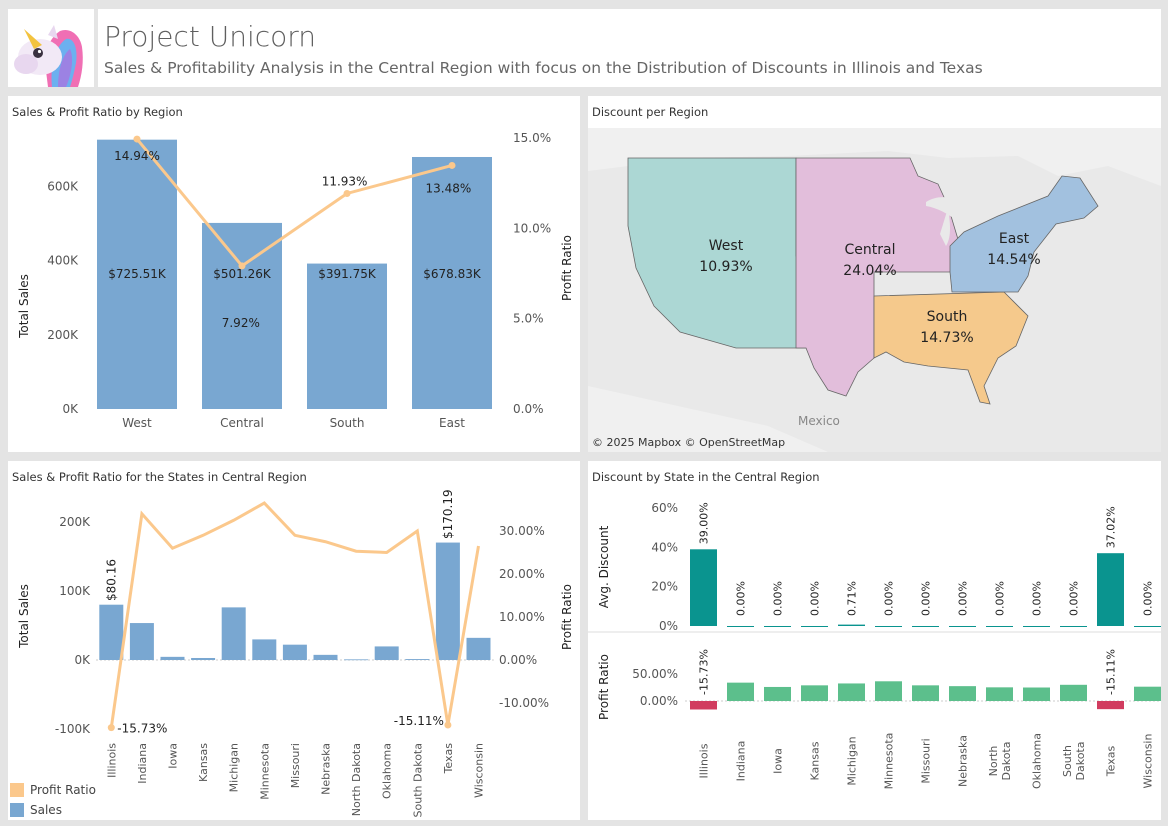 This screenshot has height=826, width=1168. What do you see at coordinates (664, 547) in the screenshot?
I see `y-tick-label: 40%` at bounding box center [664, 547].